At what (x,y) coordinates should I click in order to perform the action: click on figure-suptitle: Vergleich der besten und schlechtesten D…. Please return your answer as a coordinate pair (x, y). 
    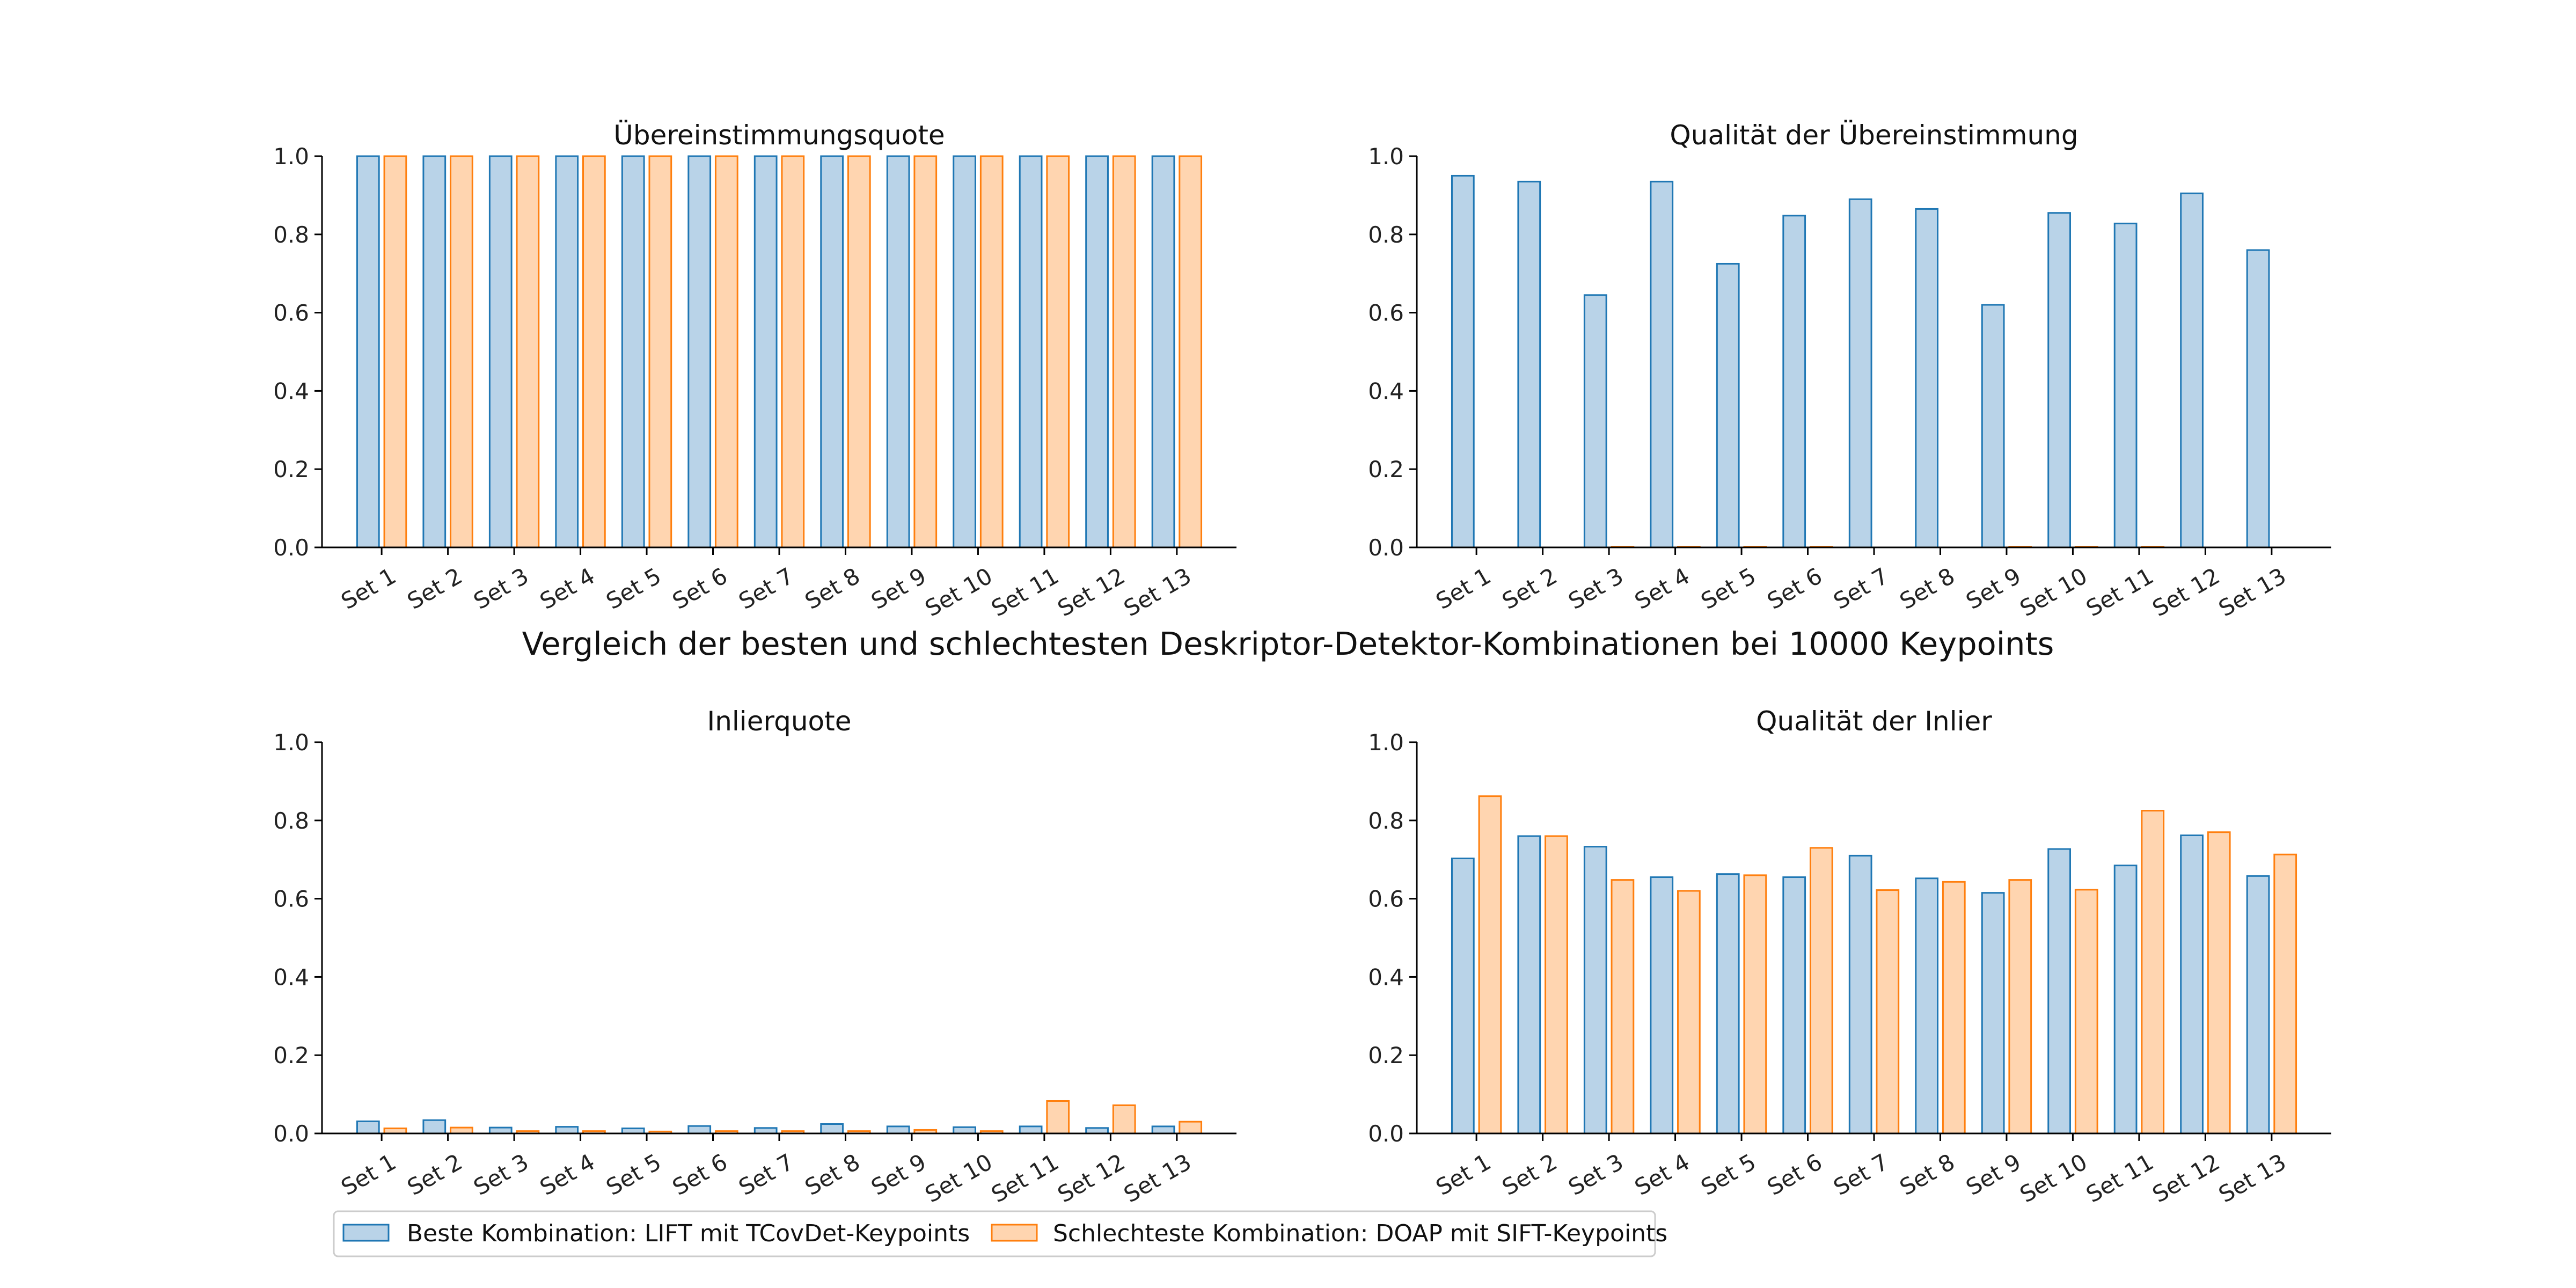
    Looking at the image, I should click on (1288, 643).